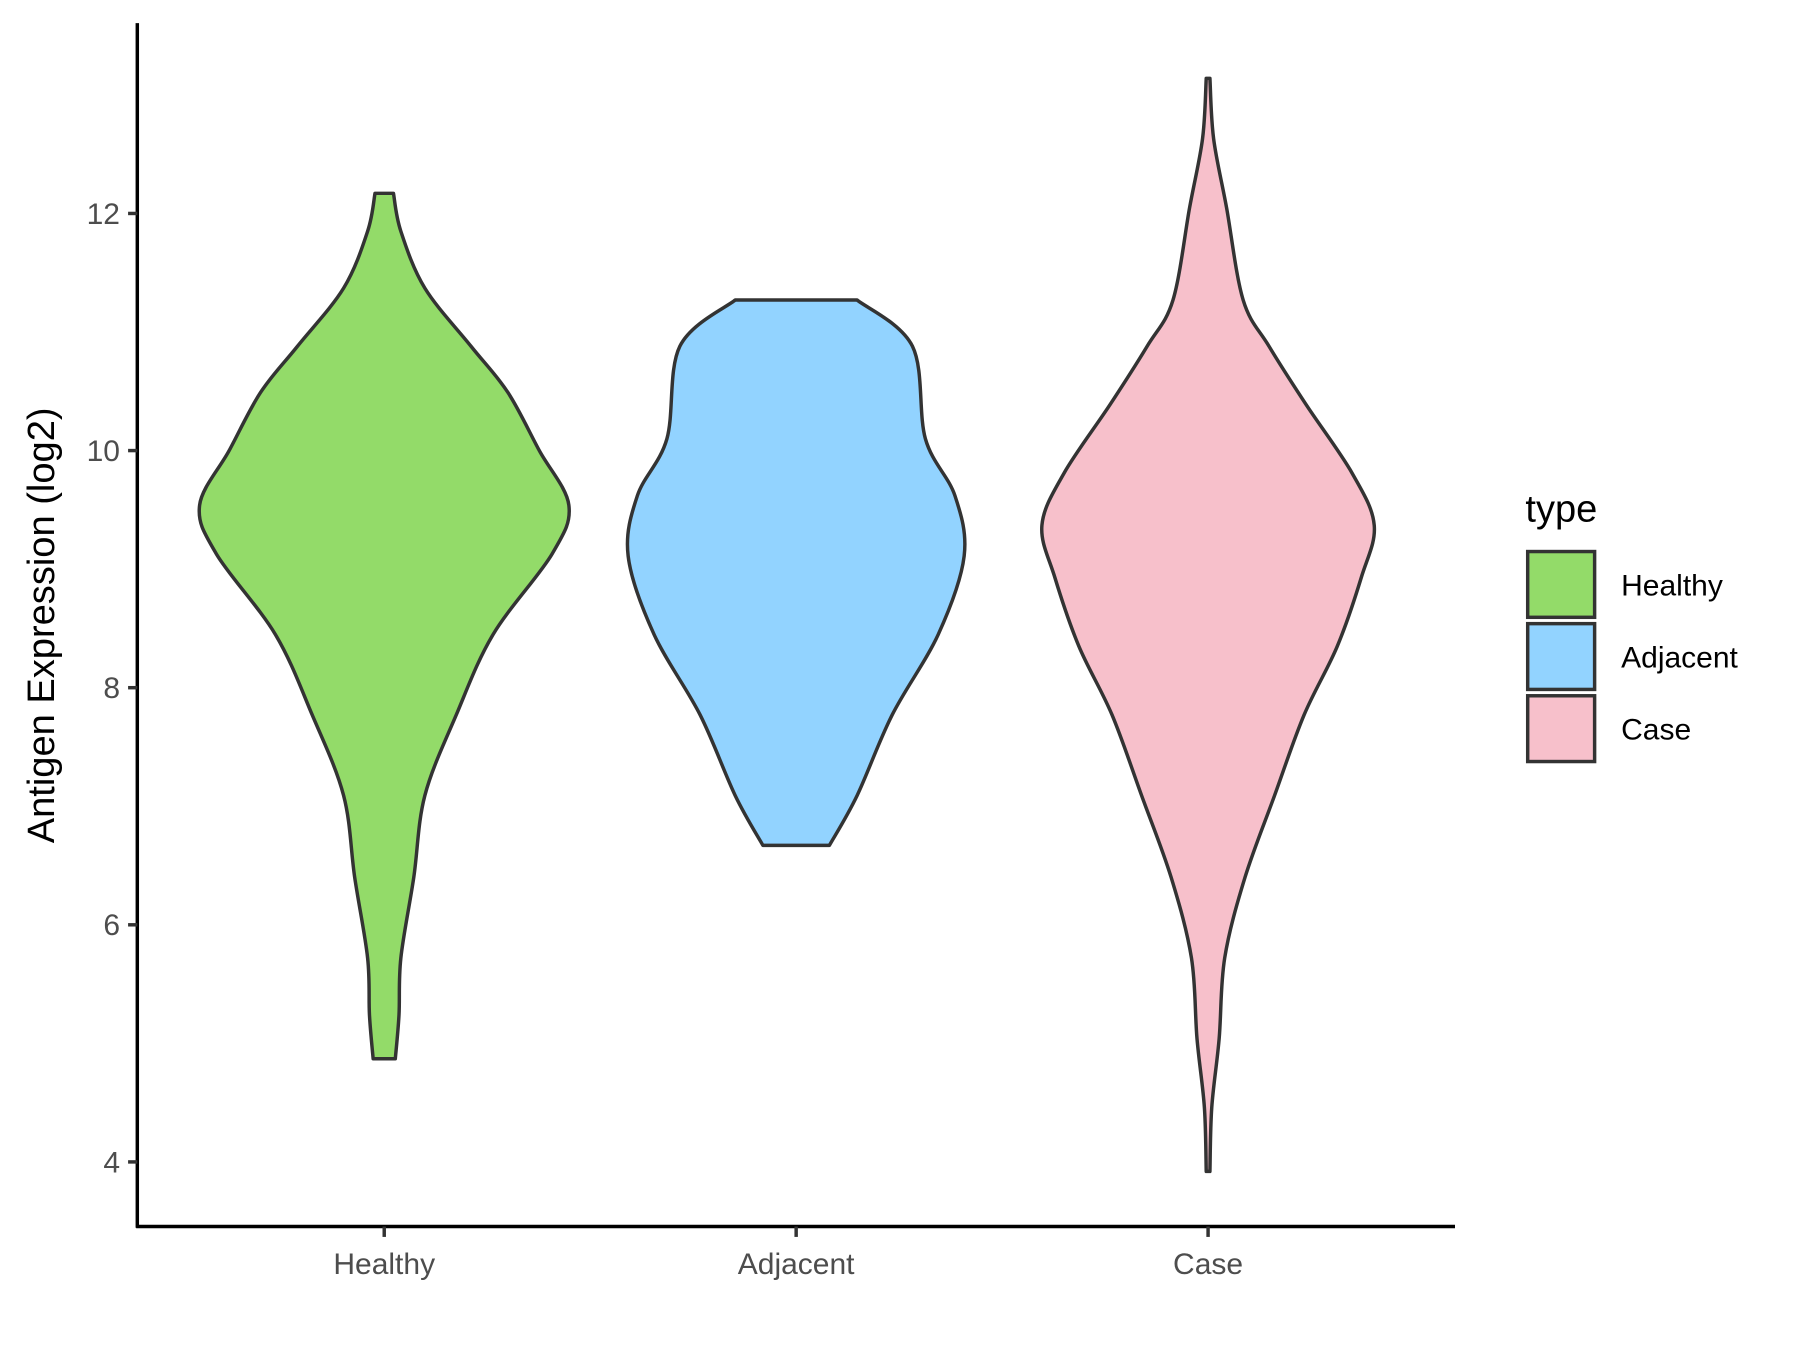 This screenshot has width=1800, height=1350. What do you see at coordinates (111, 925) in the screenshot?
I see `y-tick-label: 6` at bounding box center [111, 925].